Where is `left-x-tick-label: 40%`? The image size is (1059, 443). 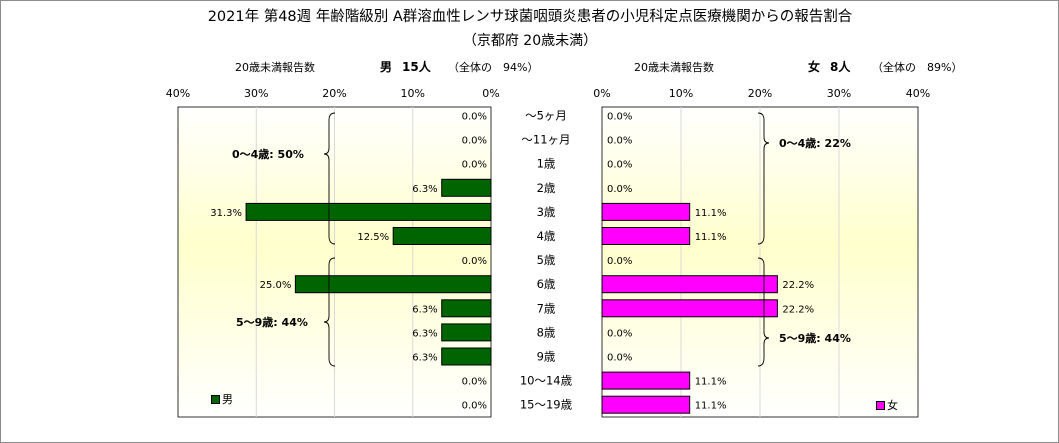 left-x-tick-label: 40% is located at coordinates (178, 93).